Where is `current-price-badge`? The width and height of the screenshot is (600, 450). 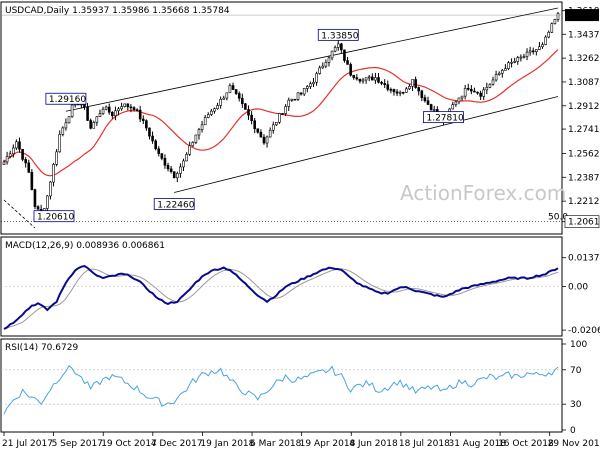 current-price-badge is located at coordinates (582, 15).